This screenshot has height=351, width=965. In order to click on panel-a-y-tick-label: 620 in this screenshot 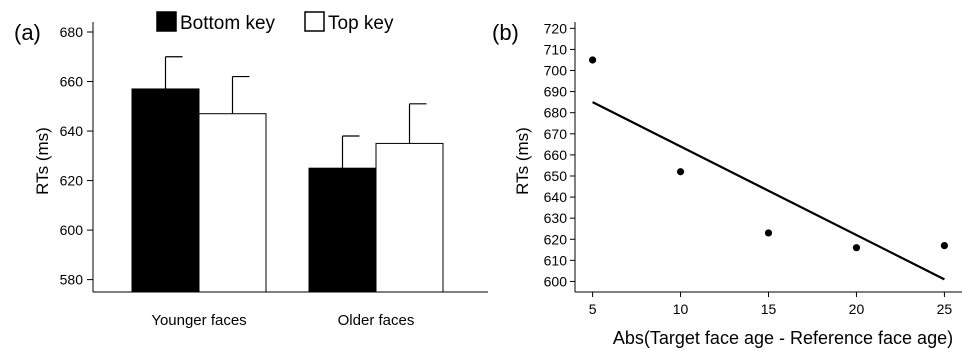, I will do `click(72, 181)`.